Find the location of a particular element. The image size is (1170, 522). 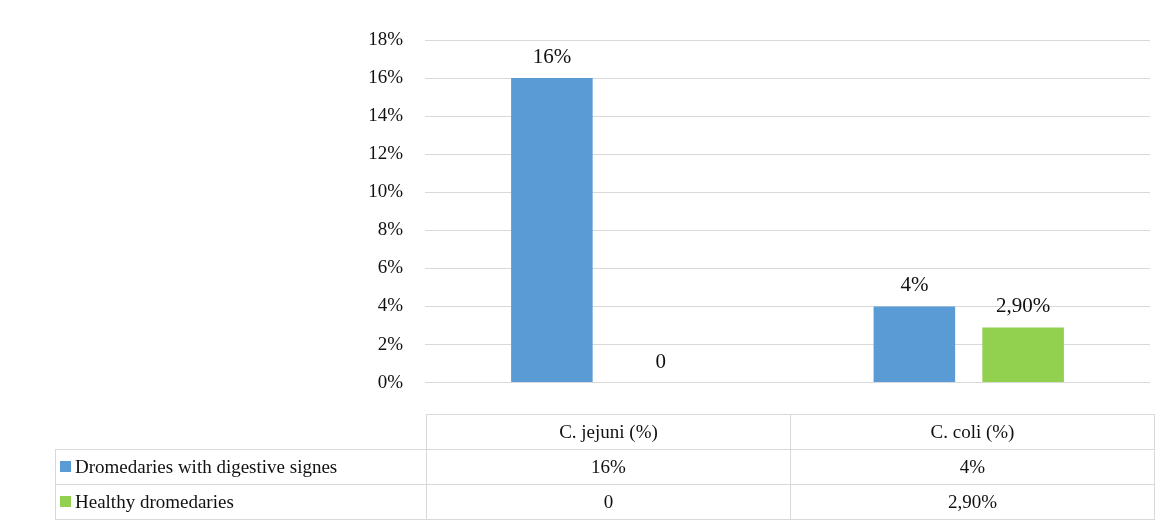

text: 0 is located at coordinates (660, 360).